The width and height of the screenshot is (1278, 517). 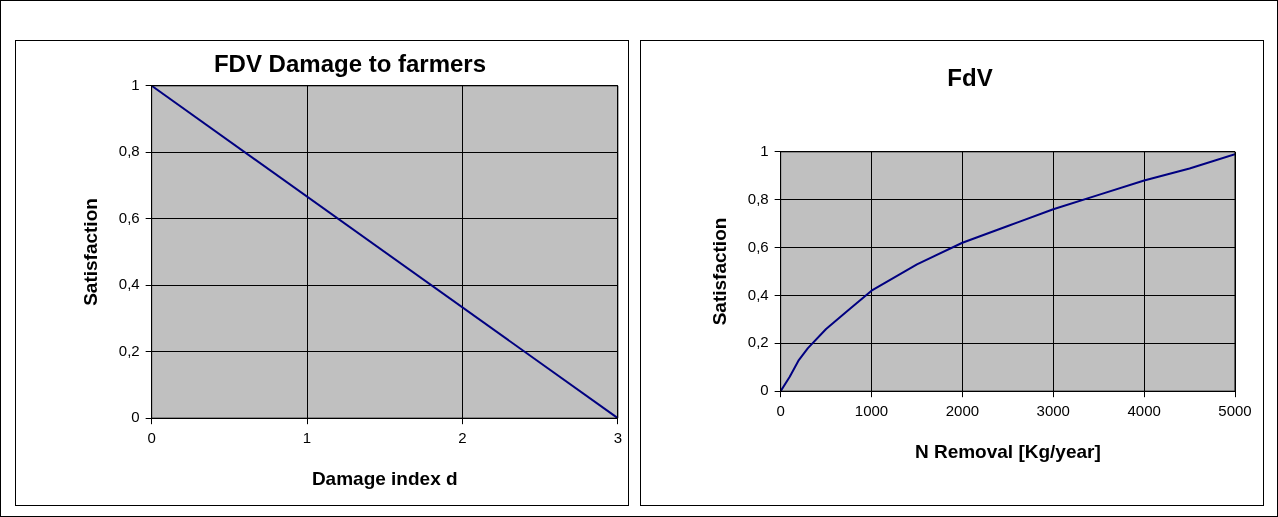 What do you see at coordinates (350, 64) in the screenshot?
I see `chart-title: FDV Damage to farmers` at bounding box center [350, 64].